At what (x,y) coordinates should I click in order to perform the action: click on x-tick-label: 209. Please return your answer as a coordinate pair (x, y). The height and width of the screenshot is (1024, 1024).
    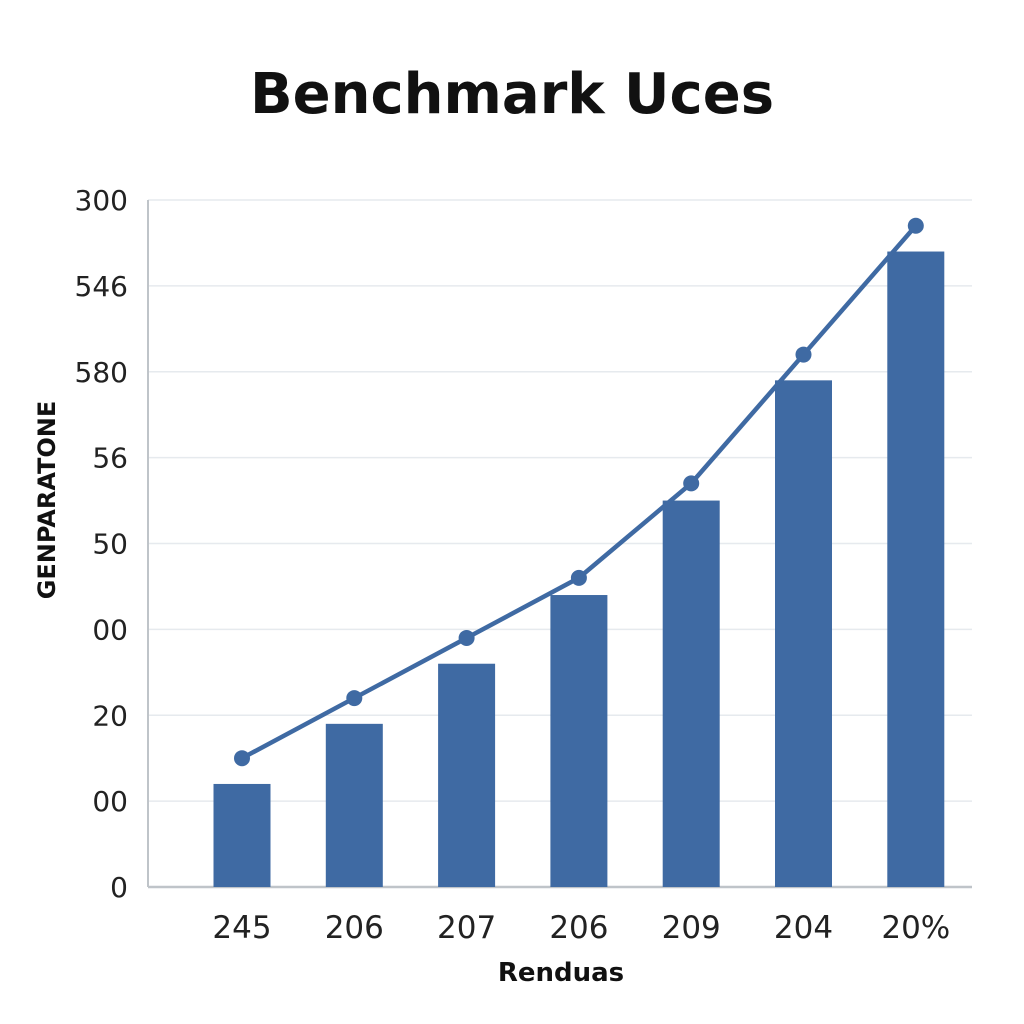
    Looking at the image, I should click on (691, 928).